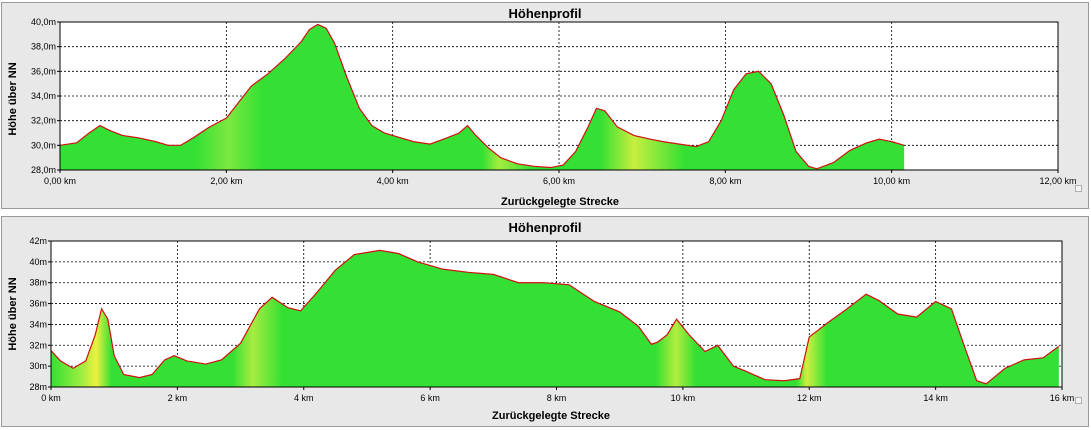  I want to click on x-tick-label: 10 km, so click(683, 398).